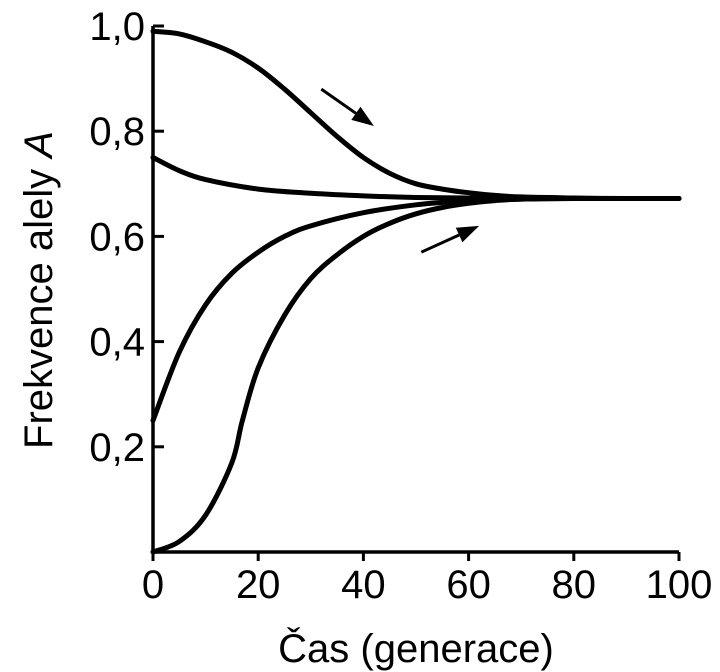 The image size is (720, 672). What do you see at coordinates (468, 585) in the screenshot?
I see `x-tick-label: 60` at bounding box center [468, 585].